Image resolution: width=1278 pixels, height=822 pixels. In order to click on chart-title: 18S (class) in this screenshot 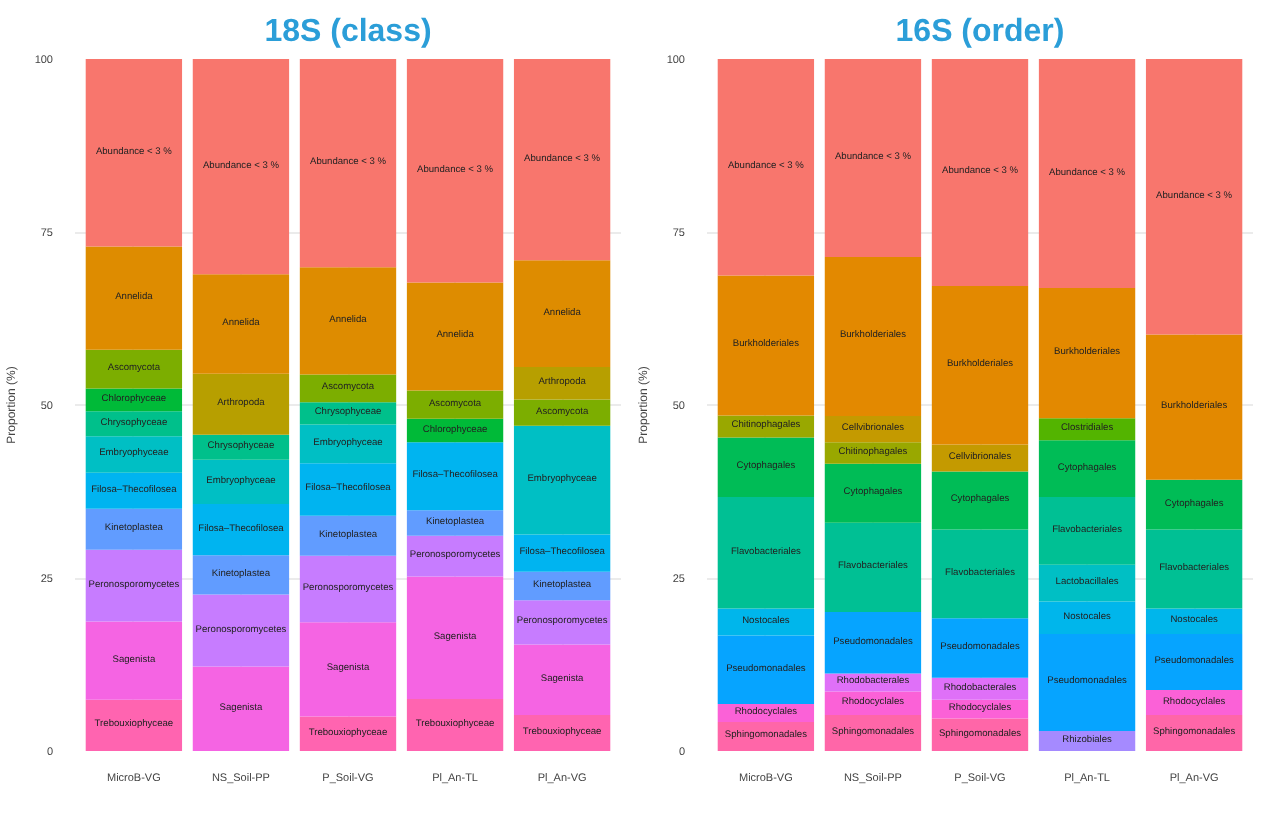, I will do `click(348, 32)`.